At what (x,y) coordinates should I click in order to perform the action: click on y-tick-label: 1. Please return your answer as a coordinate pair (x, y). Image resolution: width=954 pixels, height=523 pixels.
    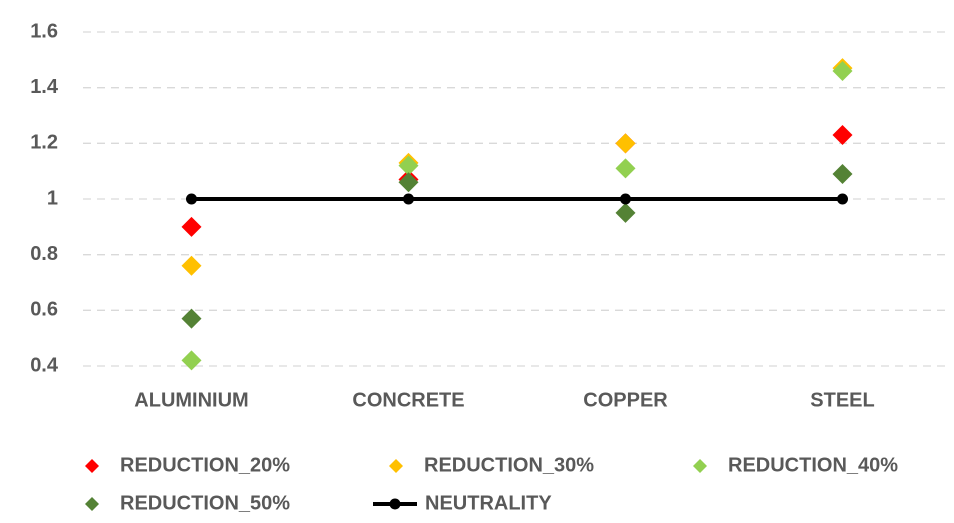
    Looking at the image, I should click on (52, 198).